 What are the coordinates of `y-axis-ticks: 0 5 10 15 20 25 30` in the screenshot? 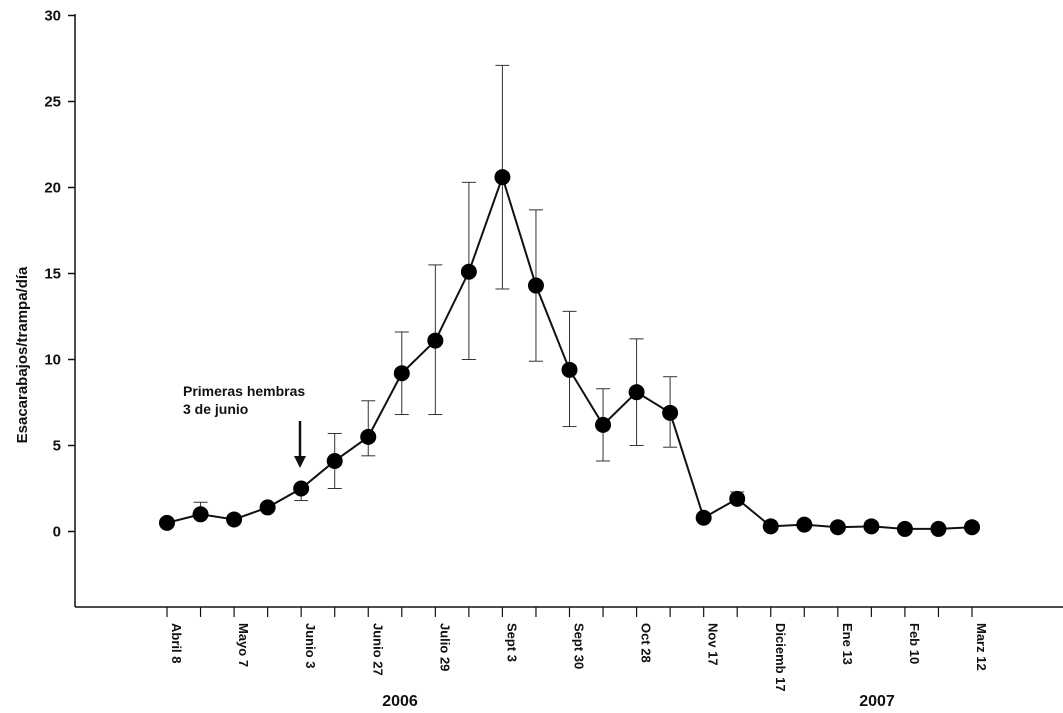 It's located at (59, 274).